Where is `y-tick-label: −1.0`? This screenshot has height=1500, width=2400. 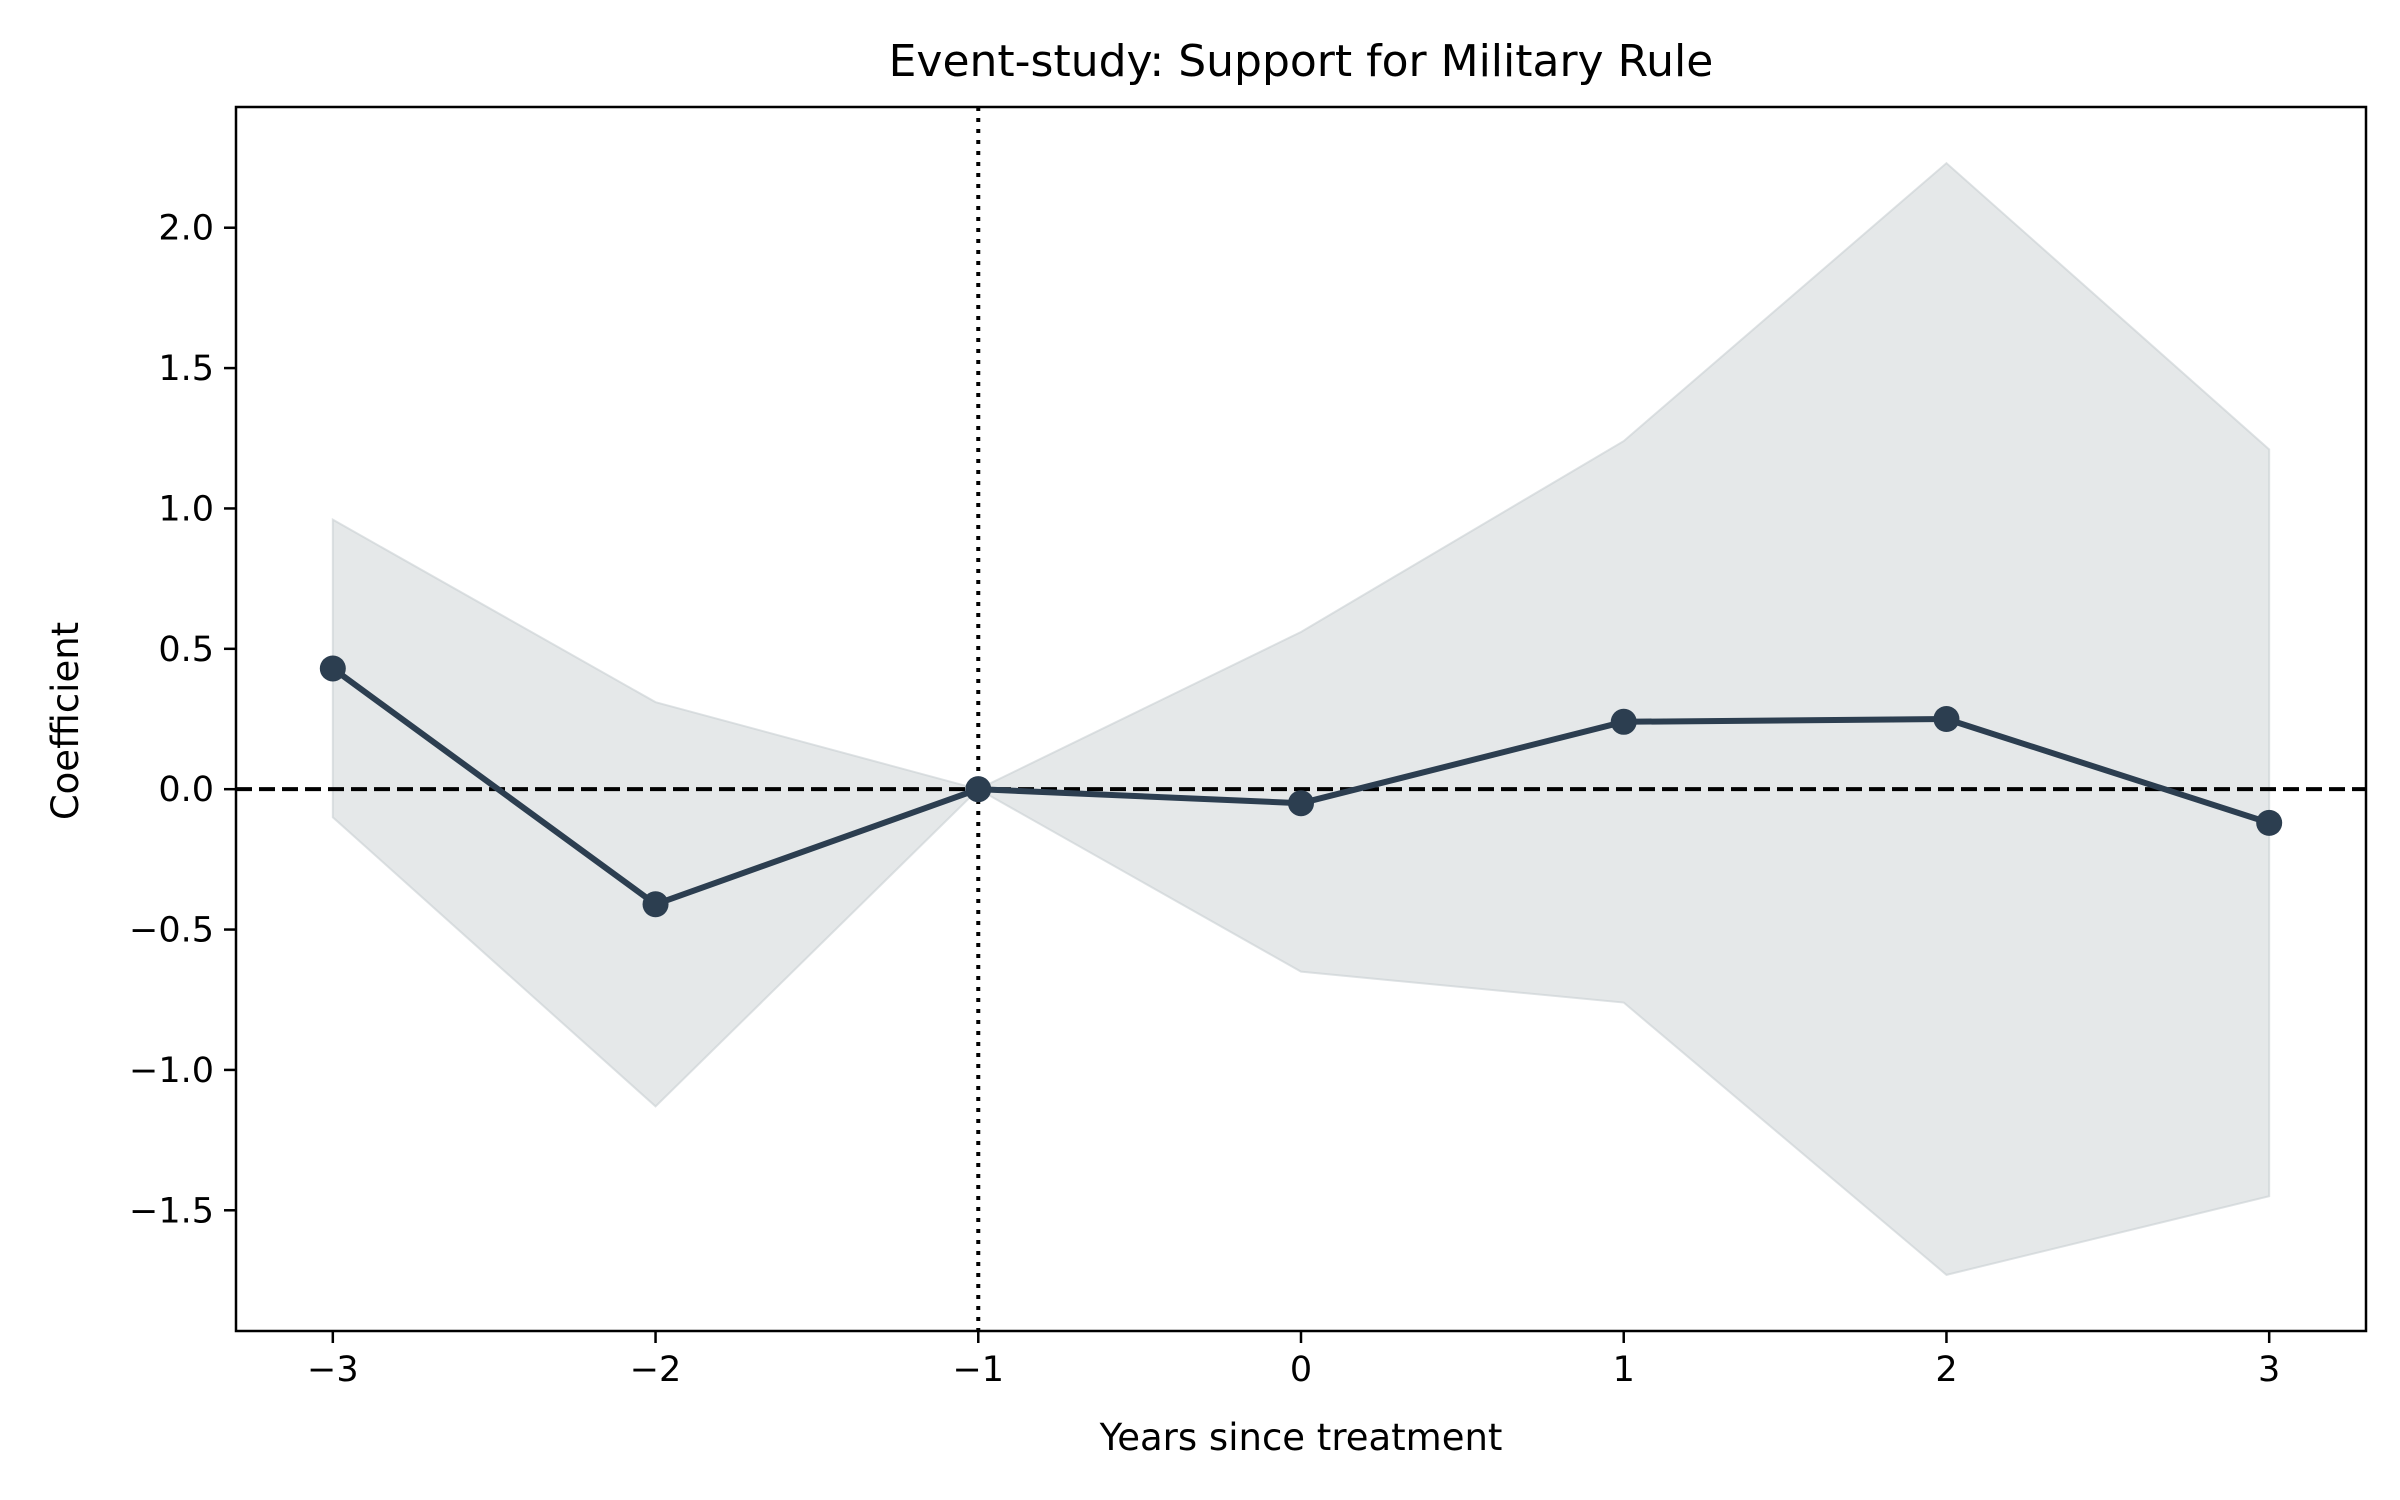
y-tick-label: −1.0 is located at coordinates (171, 1071).